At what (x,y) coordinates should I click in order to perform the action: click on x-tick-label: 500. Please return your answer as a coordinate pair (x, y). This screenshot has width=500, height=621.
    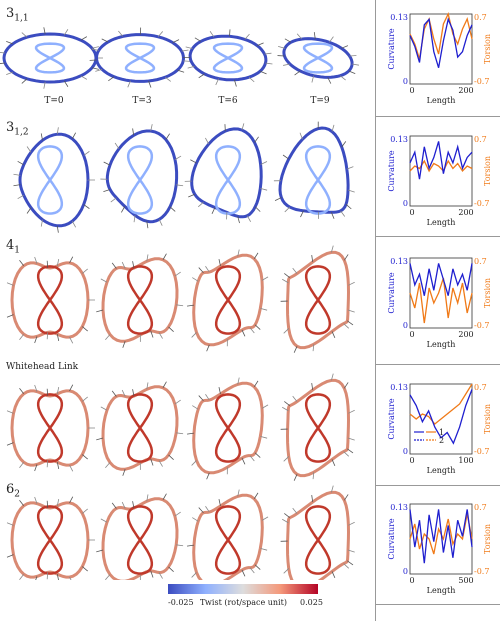
    Looking at the image, I should click on (465, 580).